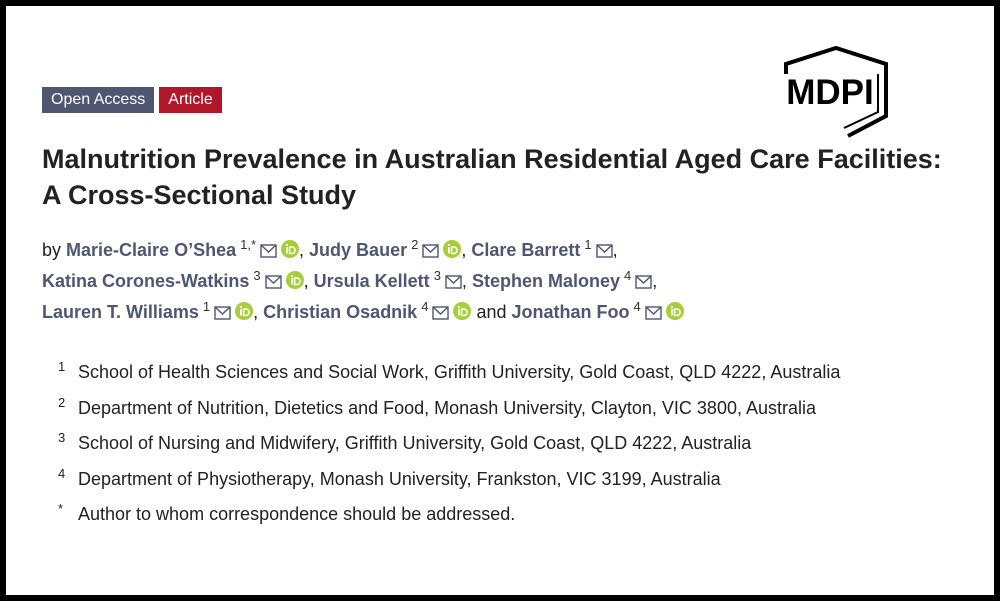 This screenshot has width=1000, height=601. What do you see at coordinates (415, 244) in the screenshot?
I see `author-affiliation: 2` at bounding box center [415, 244].